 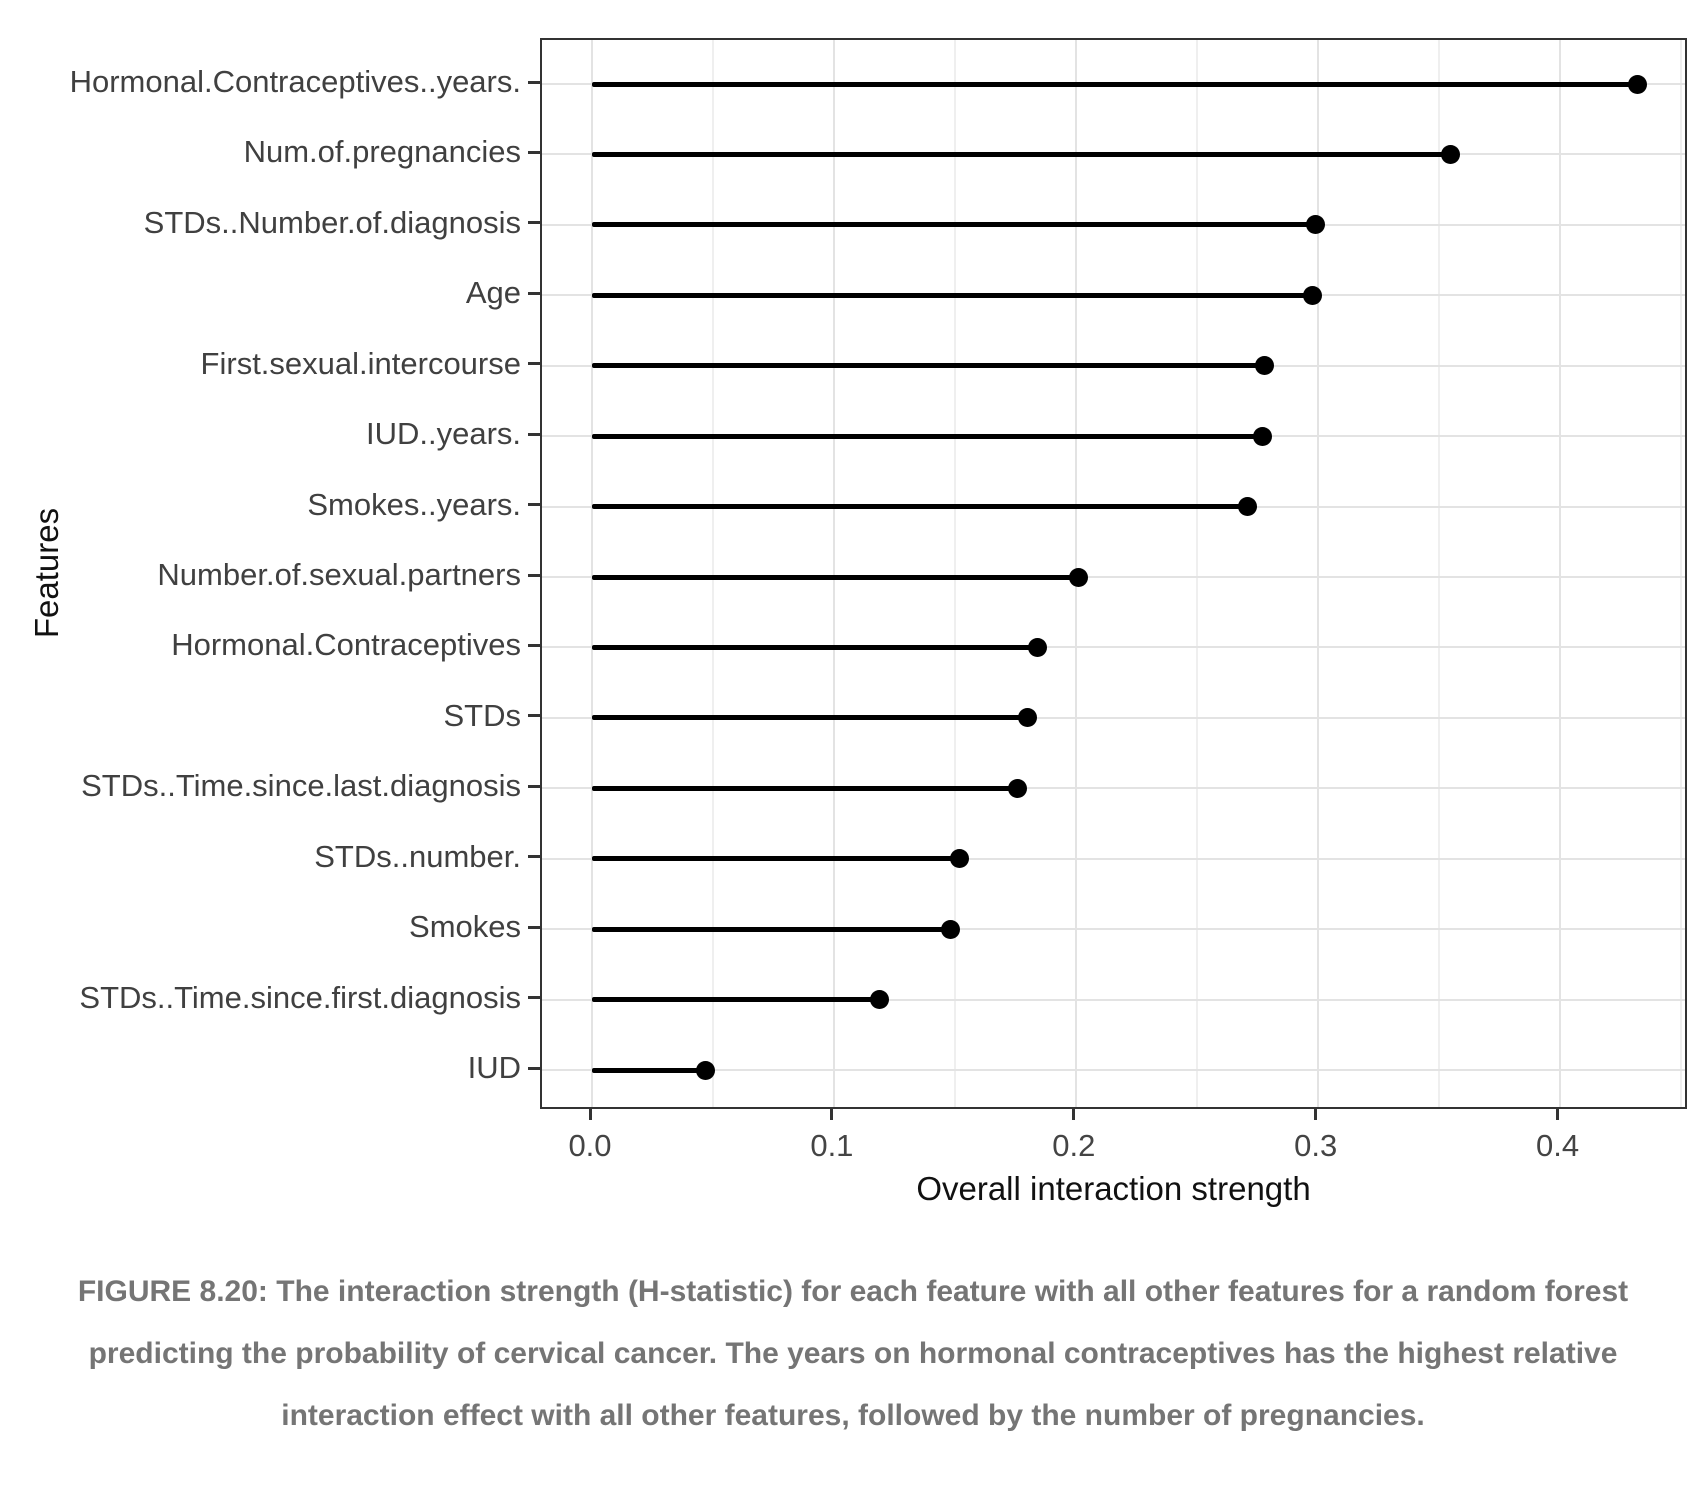 What do you see at coordinates (1113, 1188) in the screenshot?
I see `x-axis-title: Overall interaction strength` at bounding box center [1113, 1188].